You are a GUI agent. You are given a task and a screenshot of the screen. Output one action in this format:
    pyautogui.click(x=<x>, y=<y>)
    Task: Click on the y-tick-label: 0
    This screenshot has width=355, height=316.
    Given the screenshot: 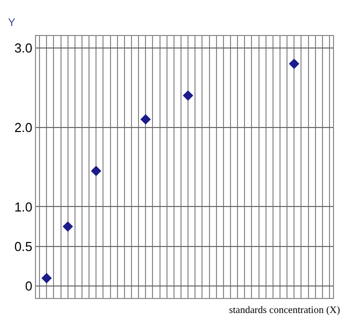 What is the action you would take?
    pyautogui.click(x=28, y=286)
    